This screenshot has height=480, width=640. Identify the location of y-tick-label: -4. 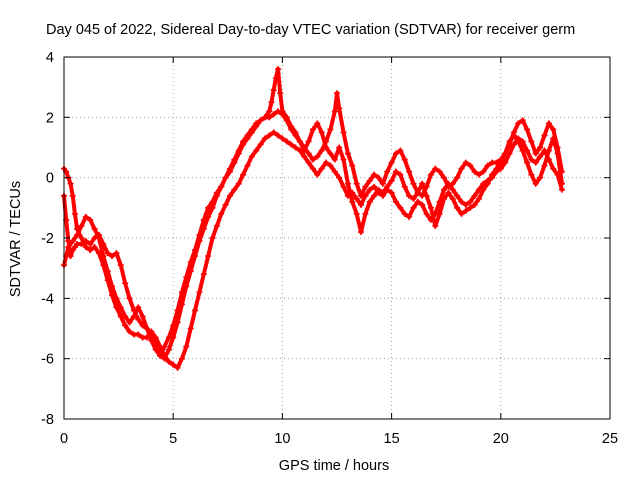
(47, 299).